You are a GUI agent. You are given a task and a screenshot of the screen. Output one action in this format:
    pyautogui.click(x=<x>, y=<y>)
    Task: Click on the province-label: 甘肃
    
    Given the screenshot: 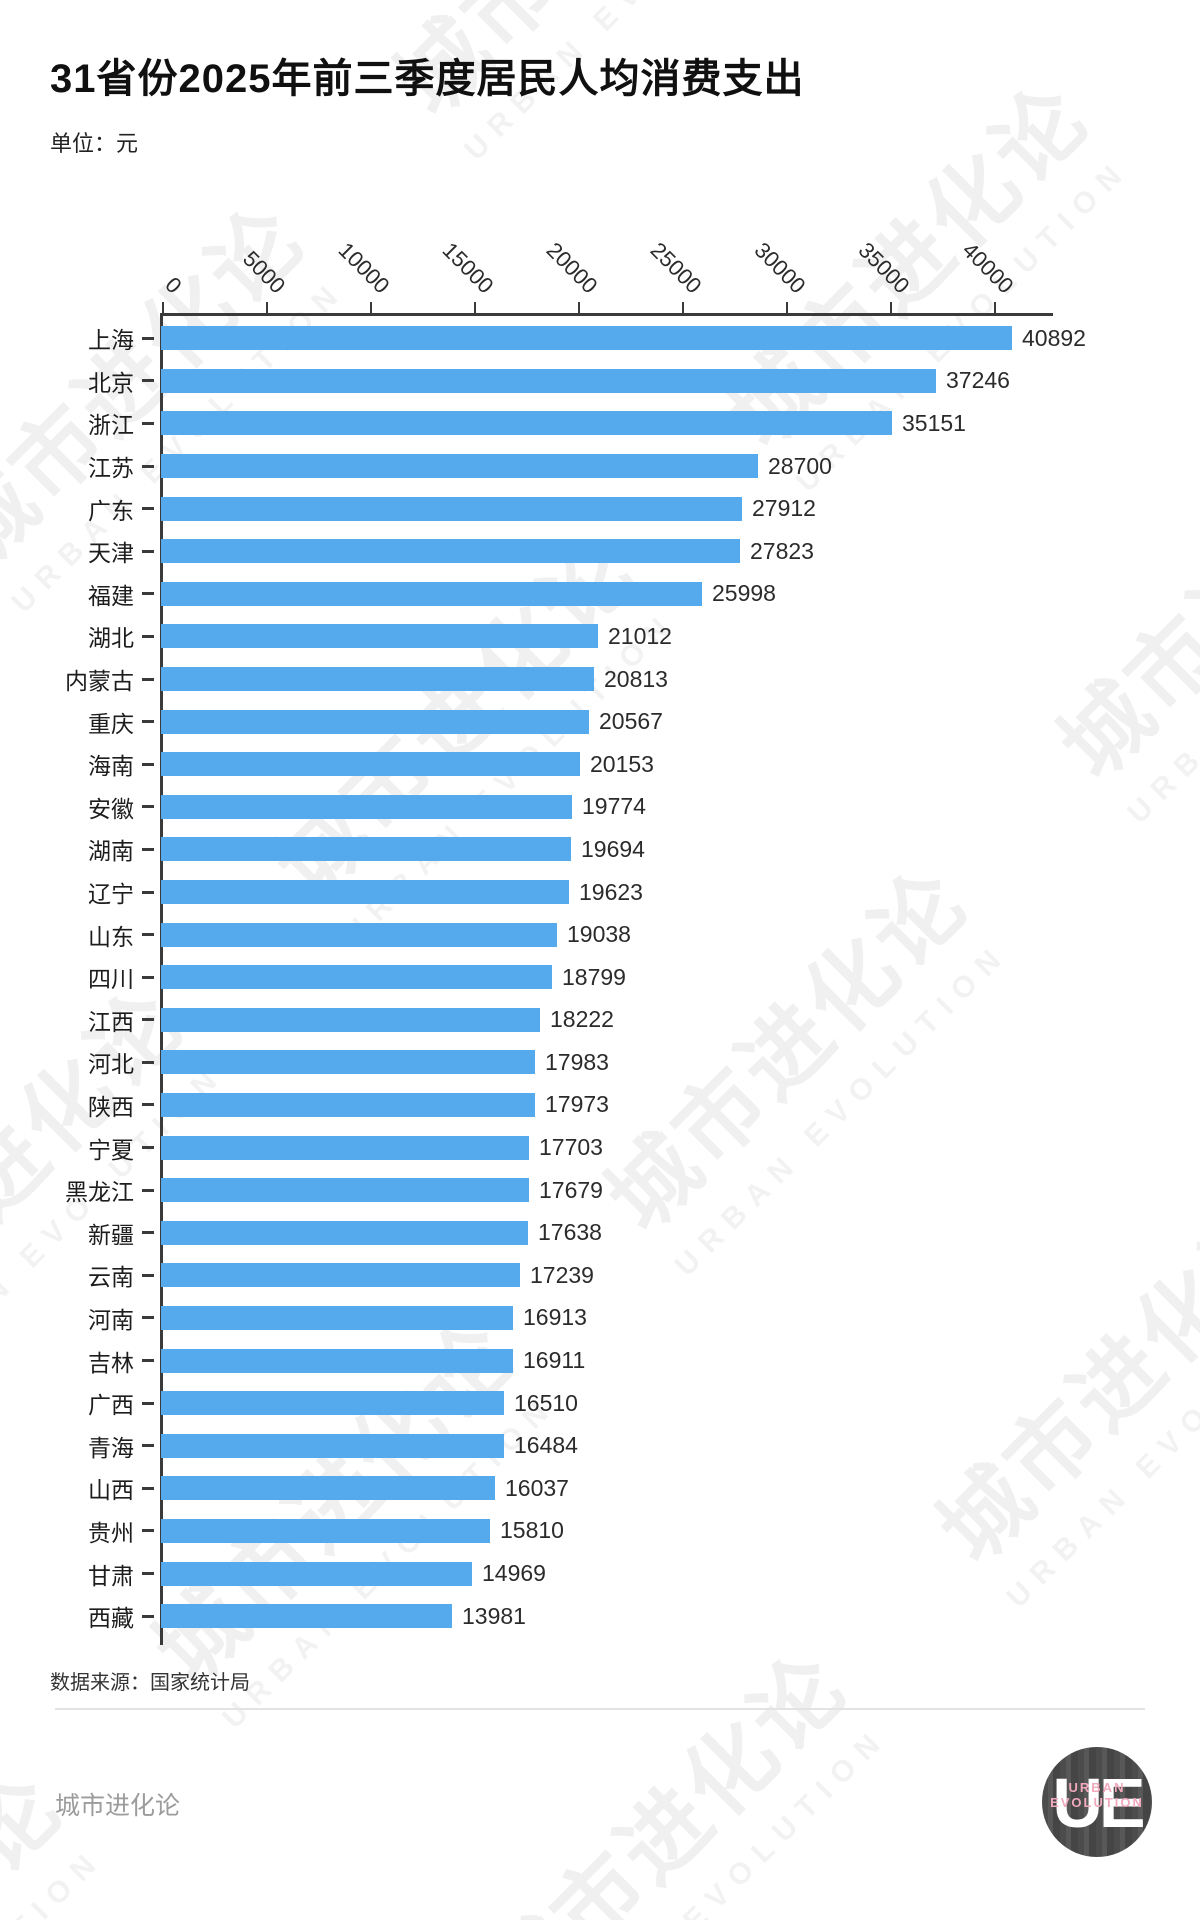 What is the action you would take?
    pyautogui.click(x=111, y=1575)
    